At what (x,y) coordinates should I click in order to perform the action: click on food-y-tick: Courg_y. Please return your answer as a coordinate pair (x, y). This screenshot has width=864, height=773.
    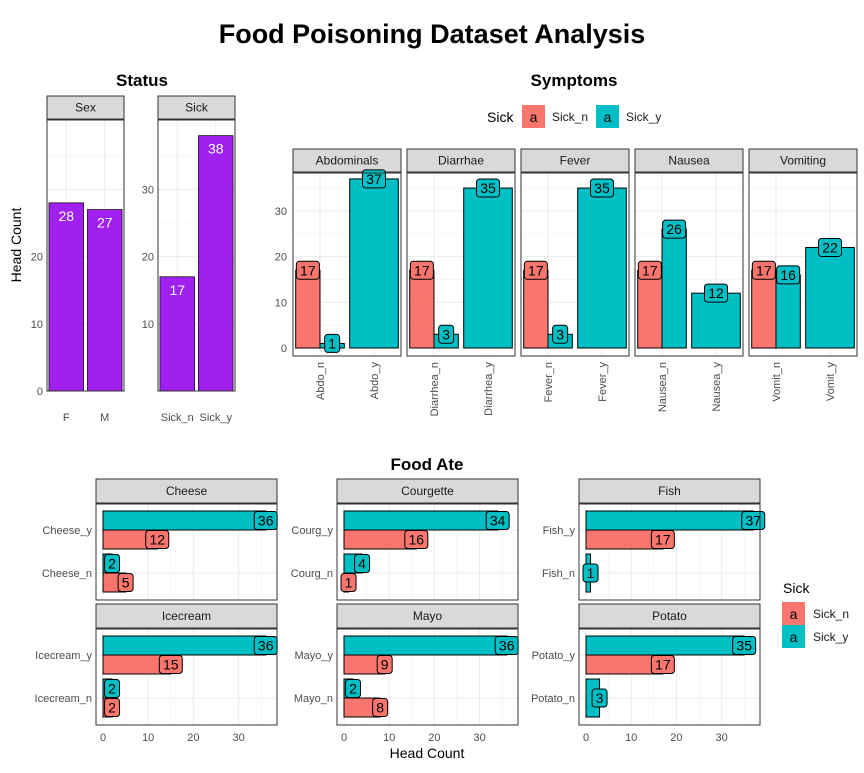
    Looking at the image, I should click on (312, 531).